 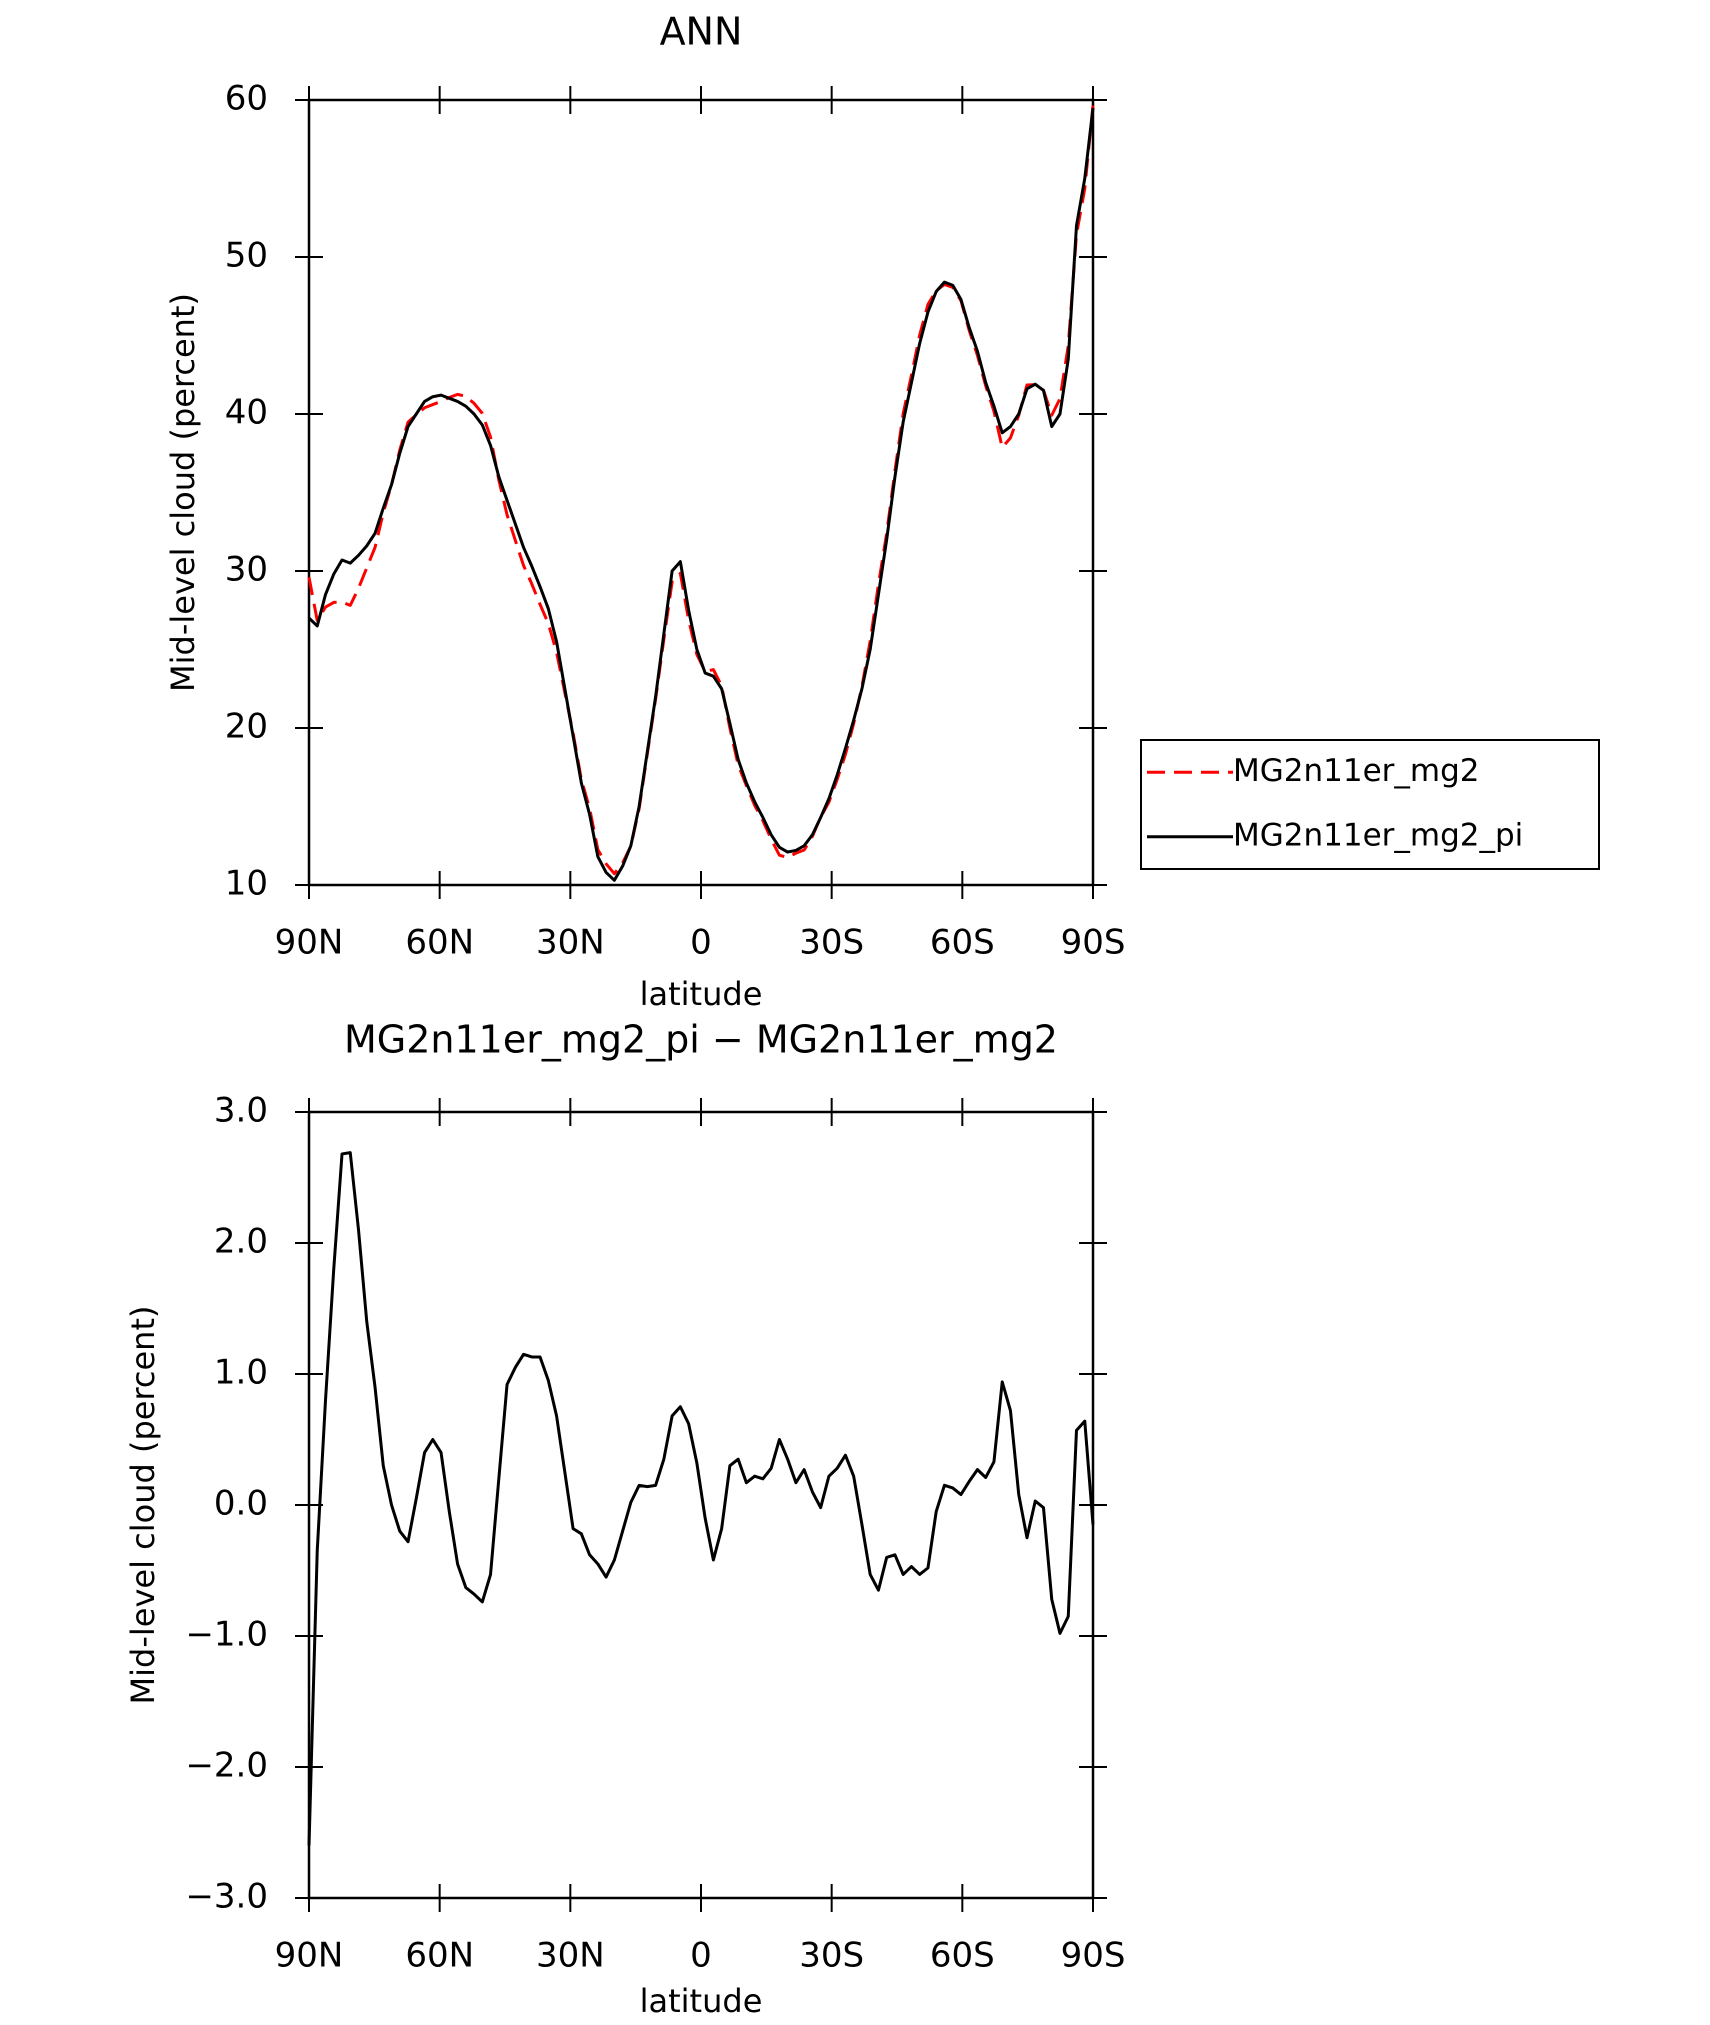 What do you see at coordinates (246, 256) in the screenshot?
I see `y-tick-label: 50` at bounding box center [246, 256].